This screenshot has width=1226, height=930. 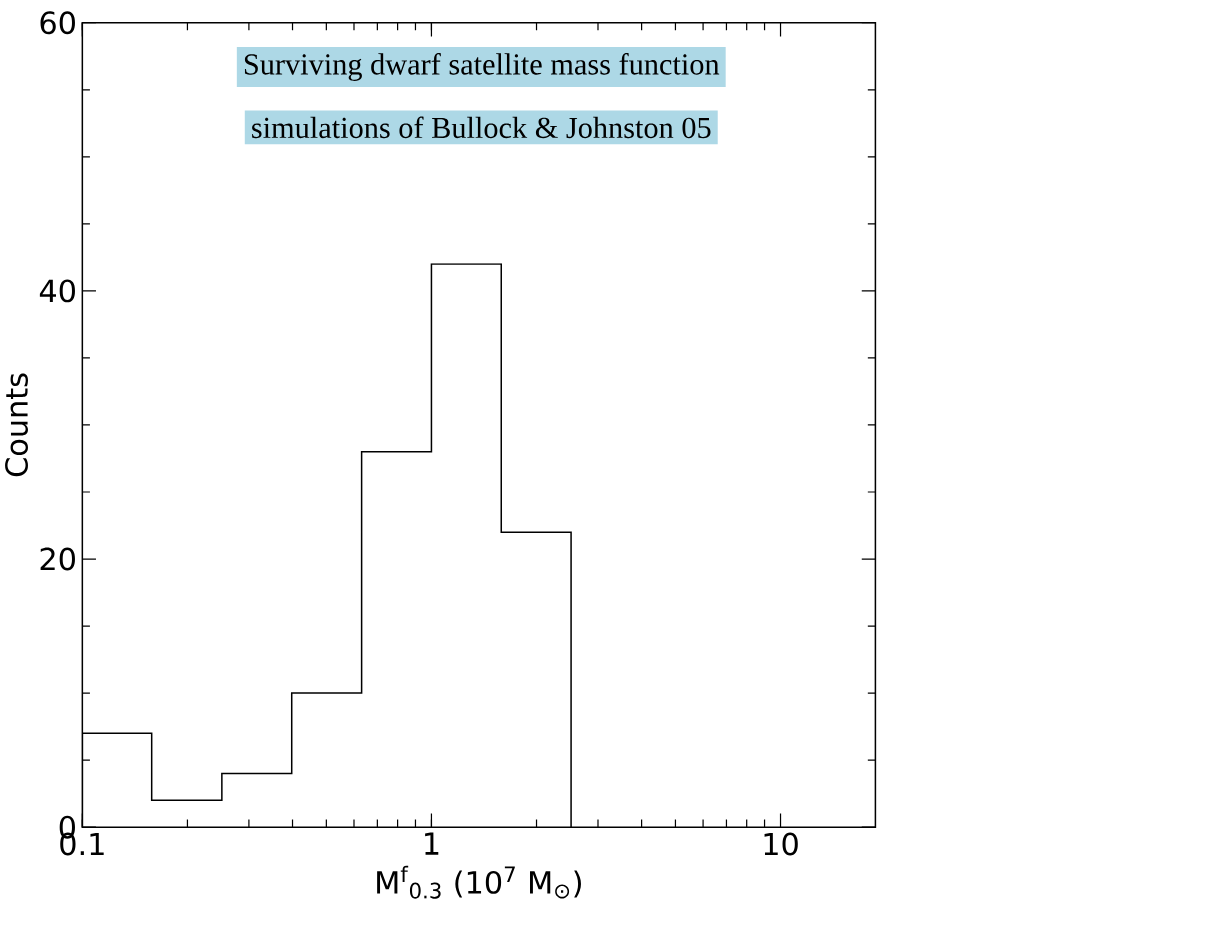 What do you see at coordinates (481, 127) in the screenshot?
I see `text: simulations of Bullock & Johnston 05` at bounding box center [481, 127].